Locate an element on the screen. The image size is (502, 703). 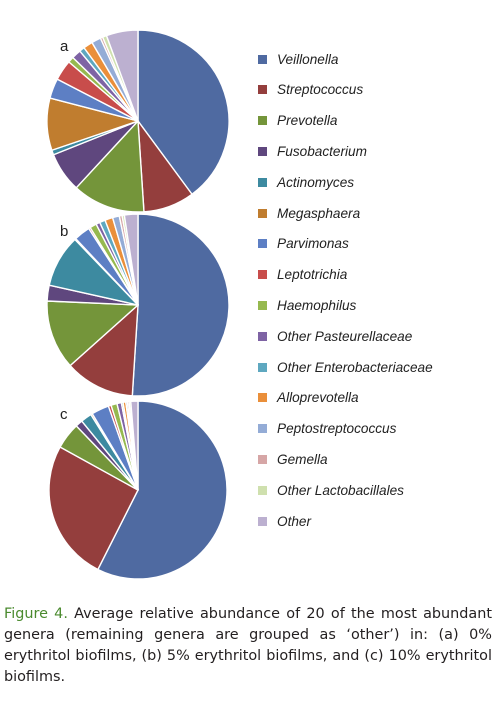
legend-label: Actinomyces is located at coordinates (316, 182).